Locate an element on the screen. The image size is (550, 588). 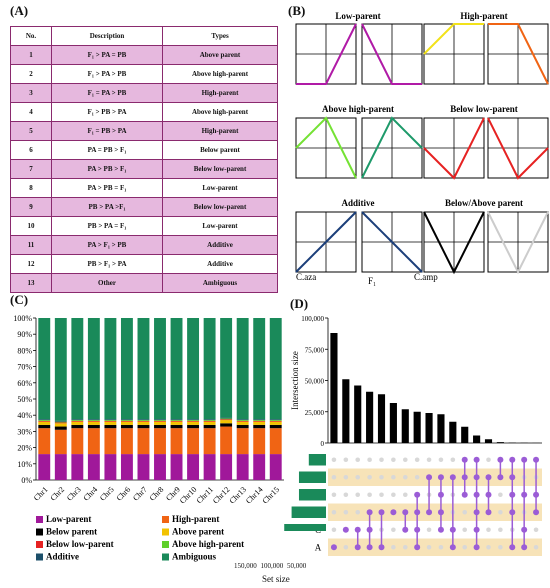
table-row: 3 F₁ = PA > PB High-parent is located at coordinates (144, 93).